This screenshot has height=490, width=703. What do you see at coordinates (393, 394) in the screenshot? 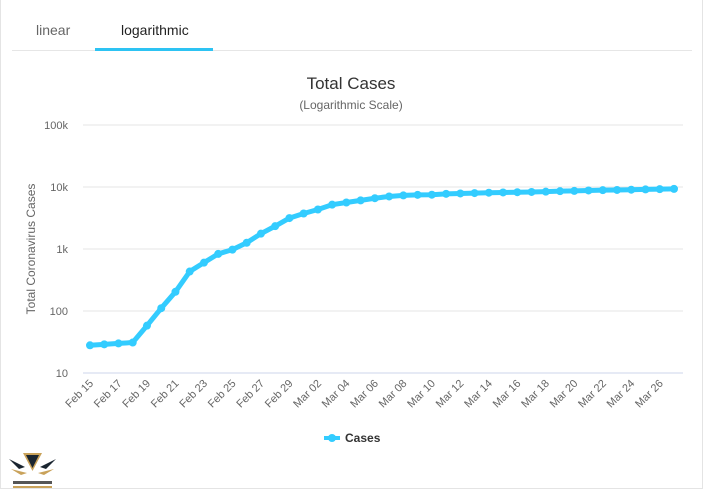
I see `x-tick-label: Mar 08` at bounding box center [393, 394].